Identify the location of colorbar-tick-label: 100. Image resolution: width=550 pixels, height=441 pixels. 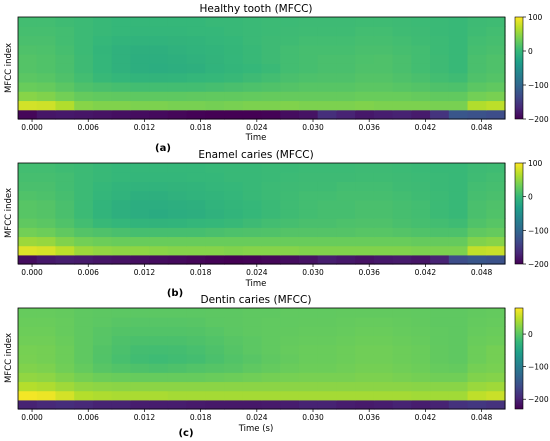
(535, 17).